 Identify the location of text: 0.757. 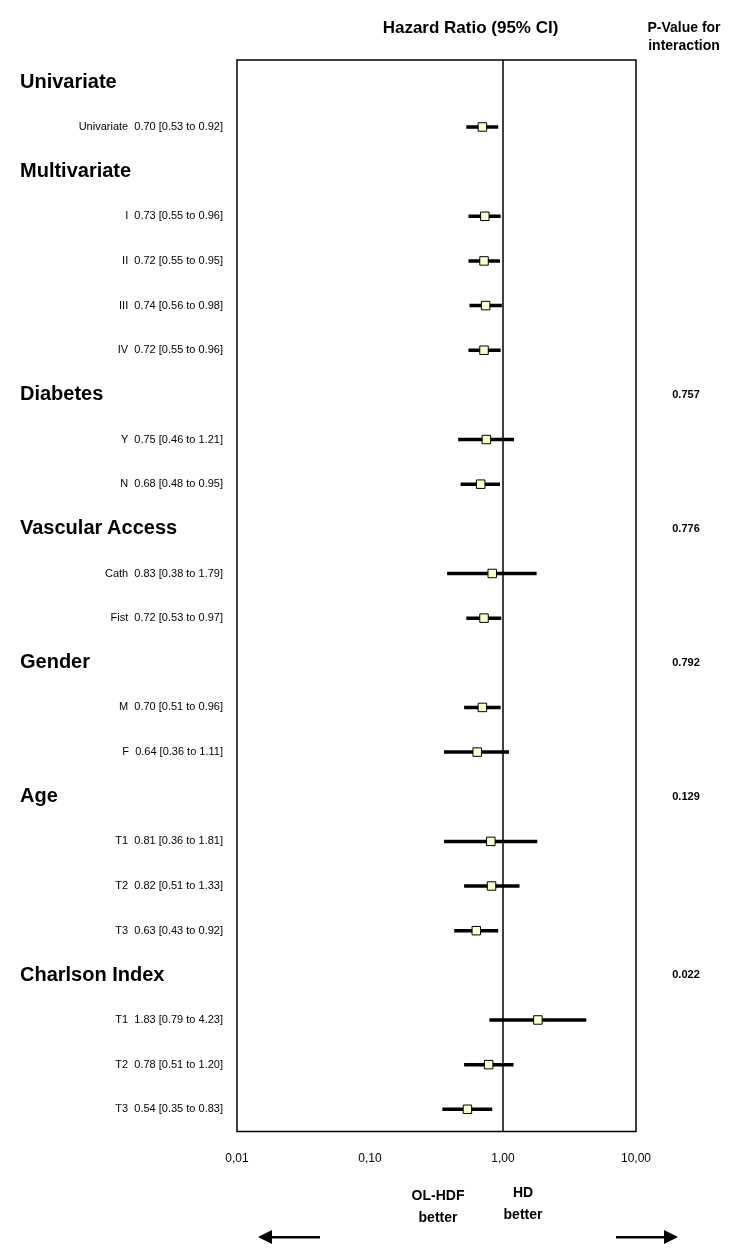
(686, 393).